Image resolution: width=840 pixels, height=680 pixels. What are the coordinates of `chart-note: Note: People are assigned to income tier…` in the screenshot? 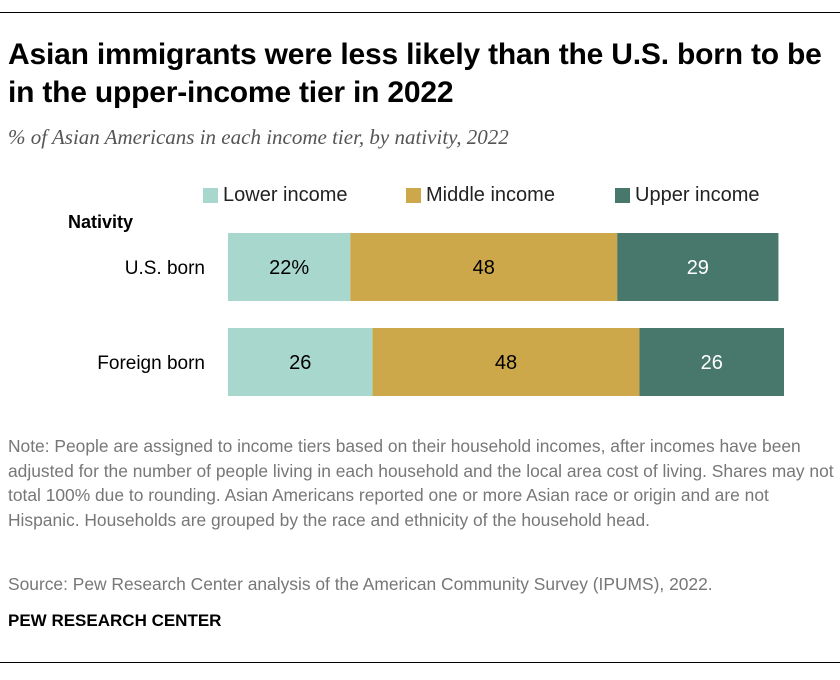 It's located at (421, 483).